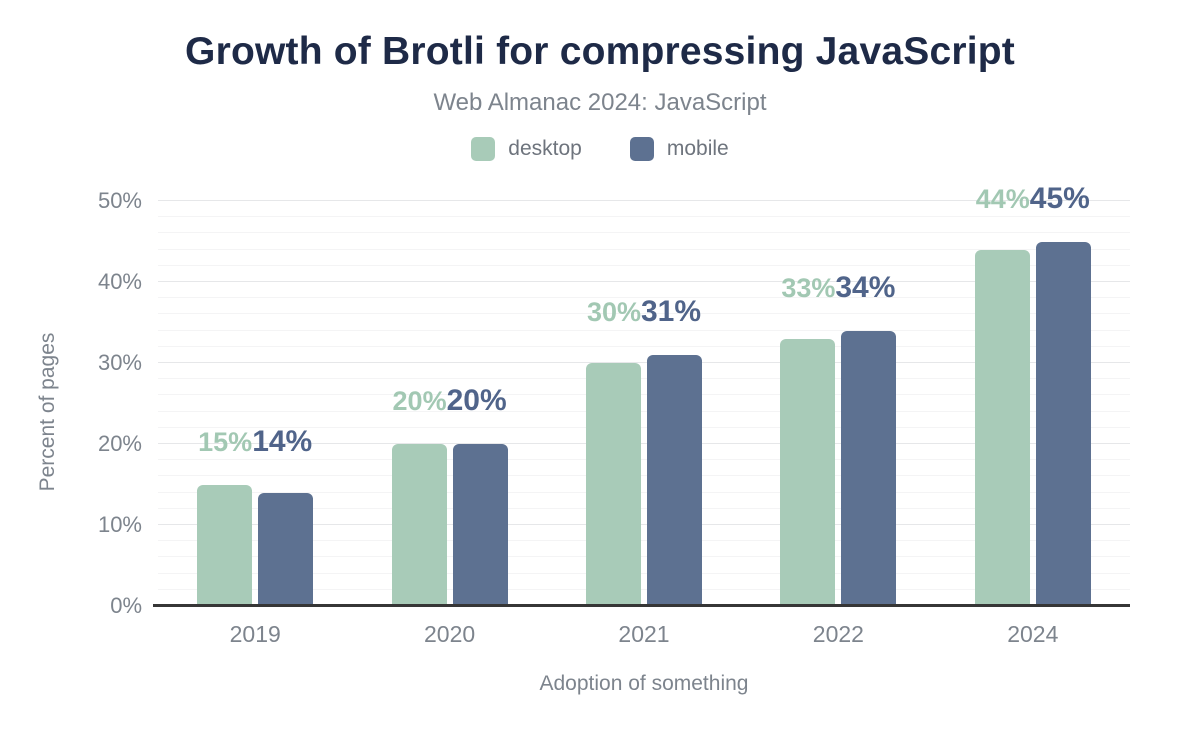 The width and height of the screenshot is (1200, 742). Describe the element at coordinates (671, 311) in the screenshot. I see `value-label-mobile-2021: 31%` at that location.